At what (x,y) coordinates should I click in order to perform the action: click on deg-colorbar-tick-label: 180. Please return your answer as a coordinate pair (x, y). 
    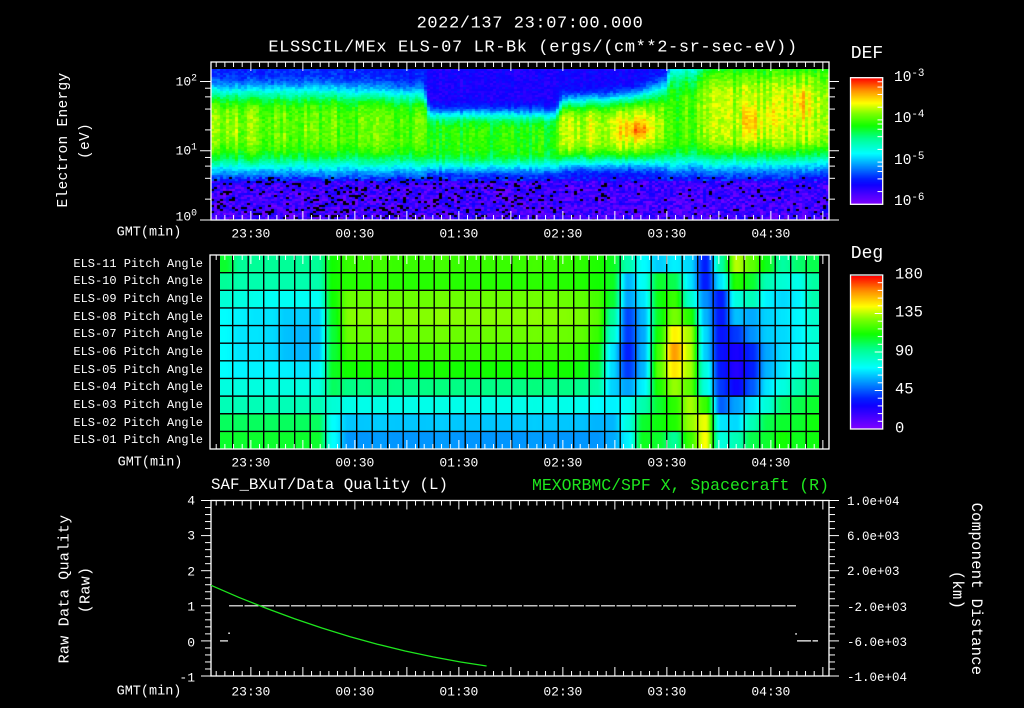
    Looking at the image, I should click on (909, 273).